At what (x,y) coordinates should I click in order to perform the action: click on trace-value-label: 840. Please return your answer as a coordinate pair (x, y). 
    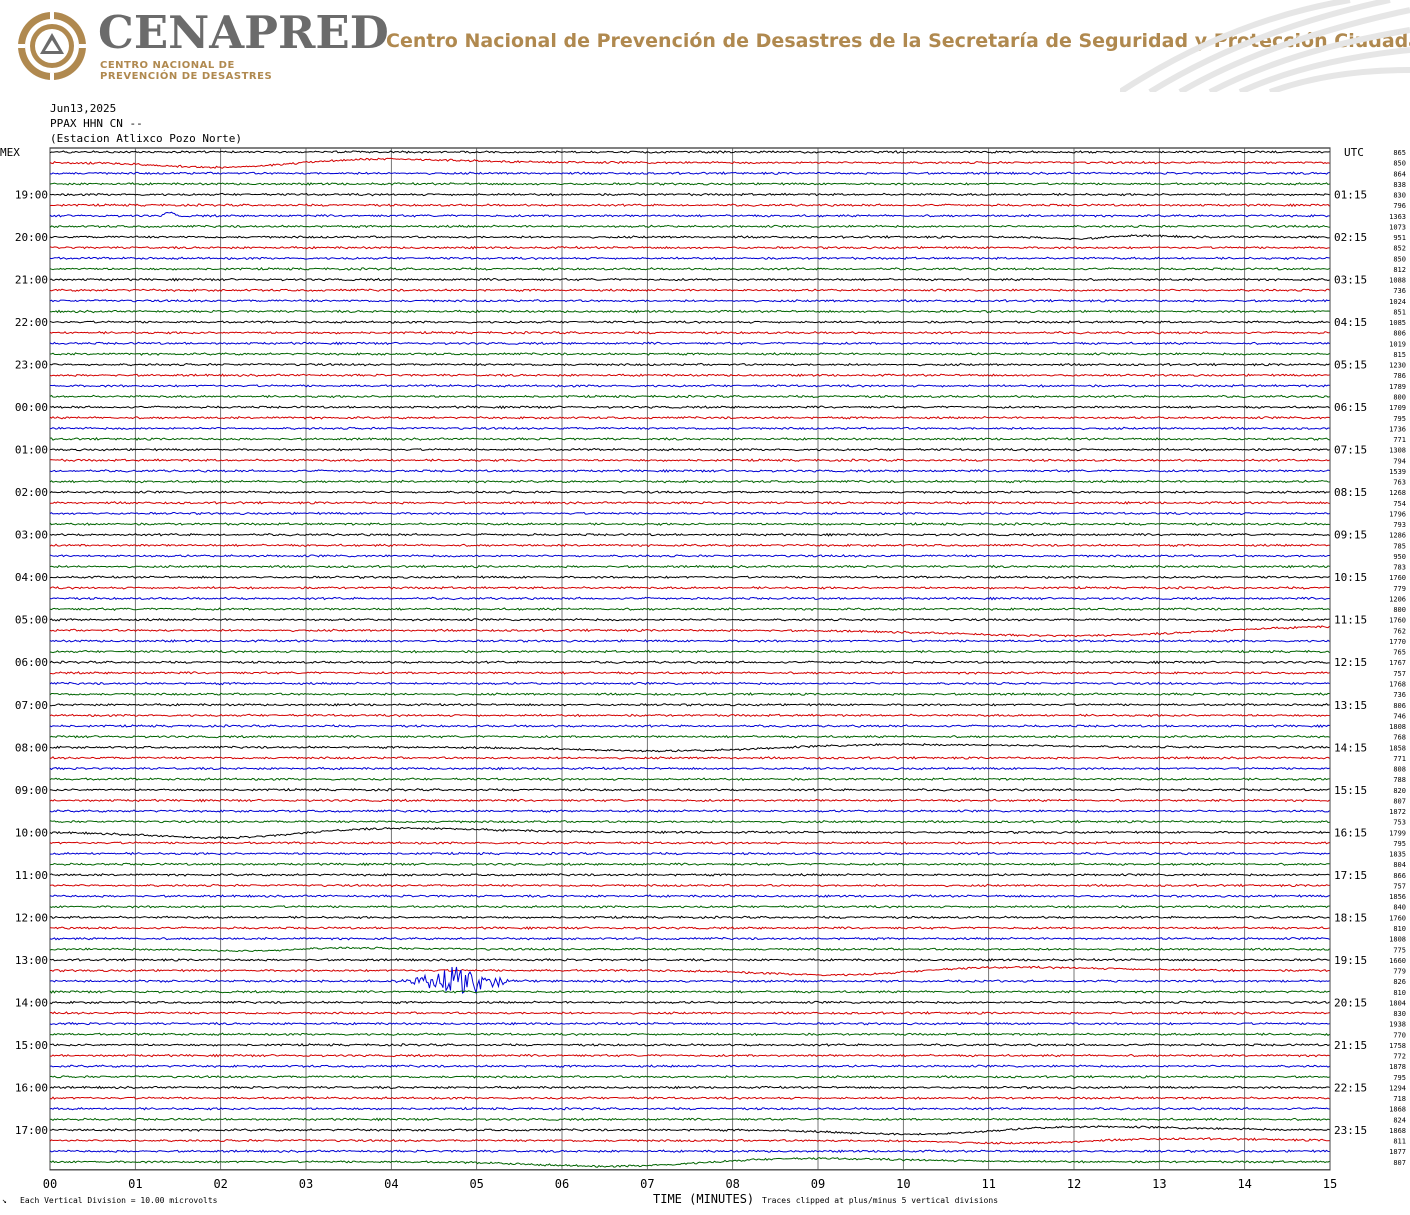
    Looking at the image, I should click on (1399, 908).